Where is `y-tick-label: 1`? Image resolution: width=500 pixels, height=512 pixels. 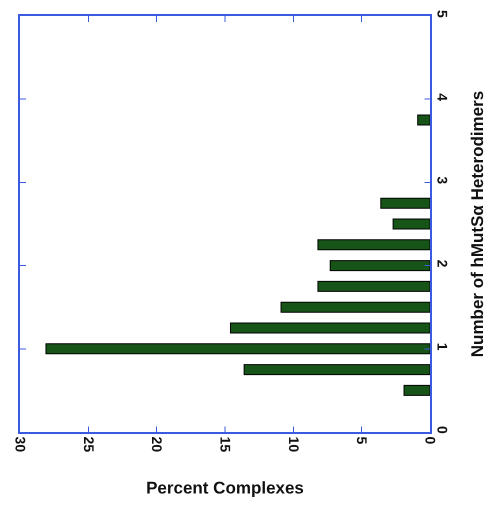
y-tick-label: 1 is located at coordinates (442, 346).